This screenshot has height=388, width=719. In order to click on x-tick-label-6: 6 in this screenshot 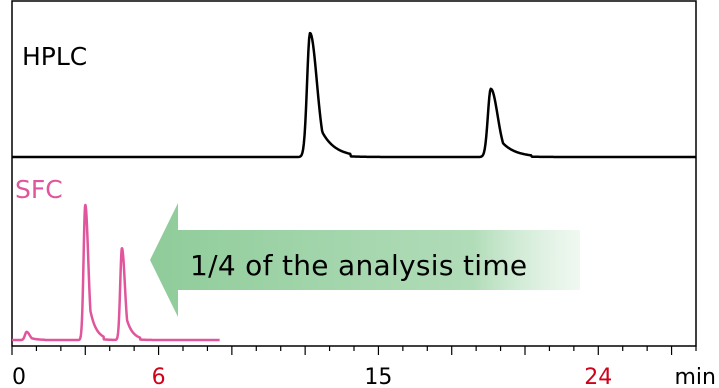, I will do `click(159, 376)`.